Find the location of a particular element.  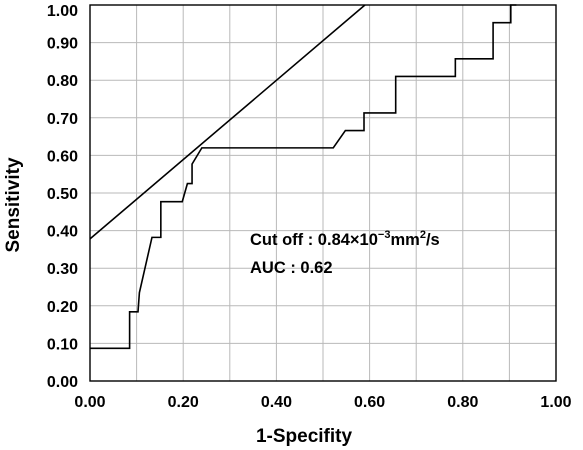

y-tick-label: 0.70 is located at coordinates (62, 119).